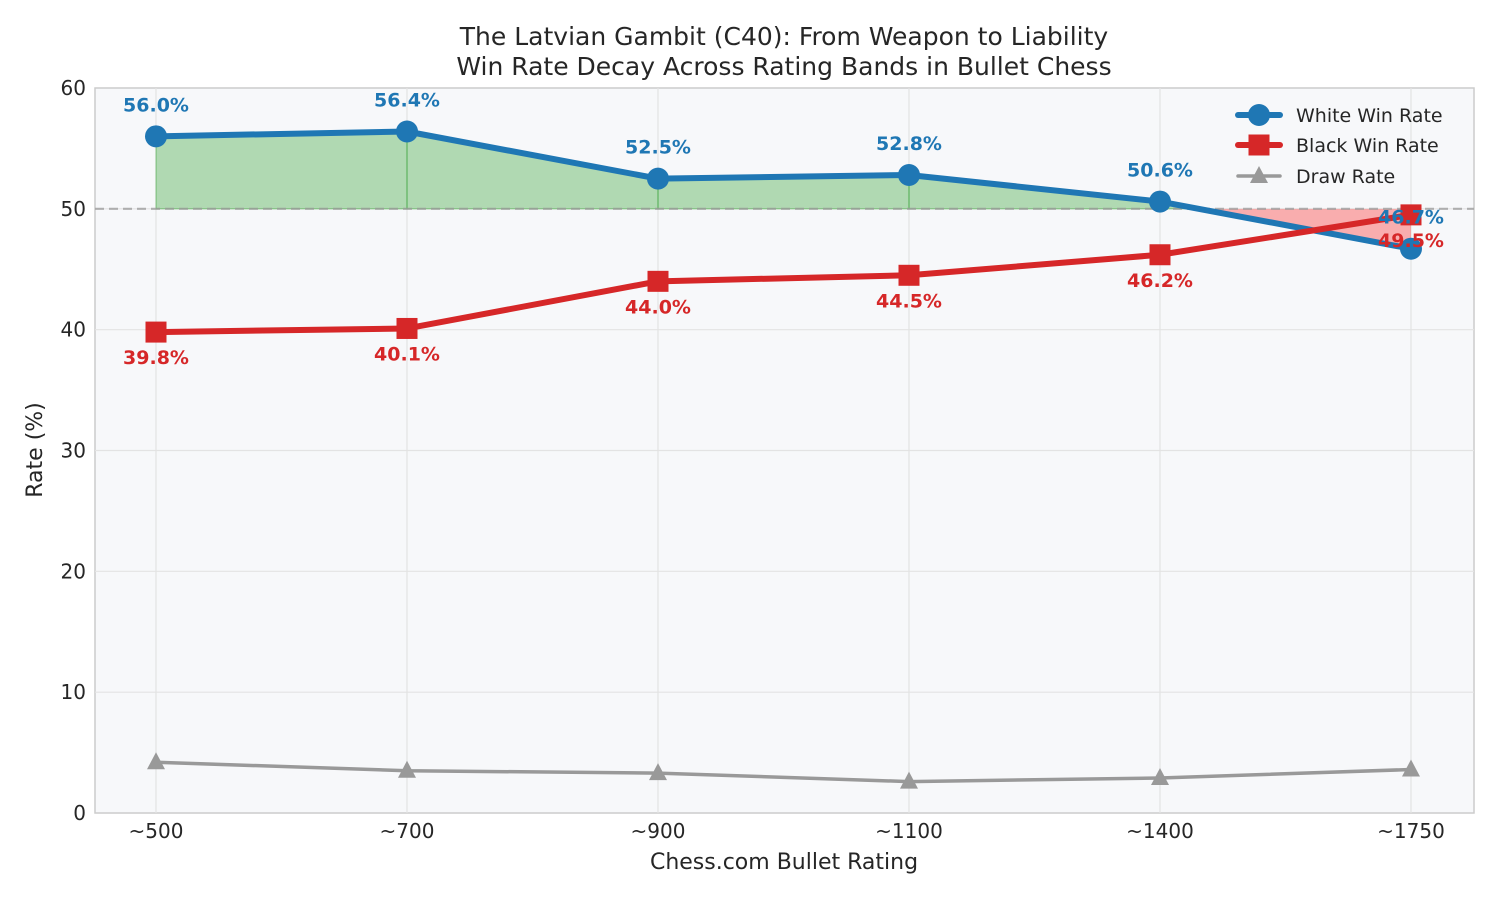  What do you see at coordinates (73, 571) in the screenshot?
I see `y-tick-label: 20` at bounding box center [73, 571].